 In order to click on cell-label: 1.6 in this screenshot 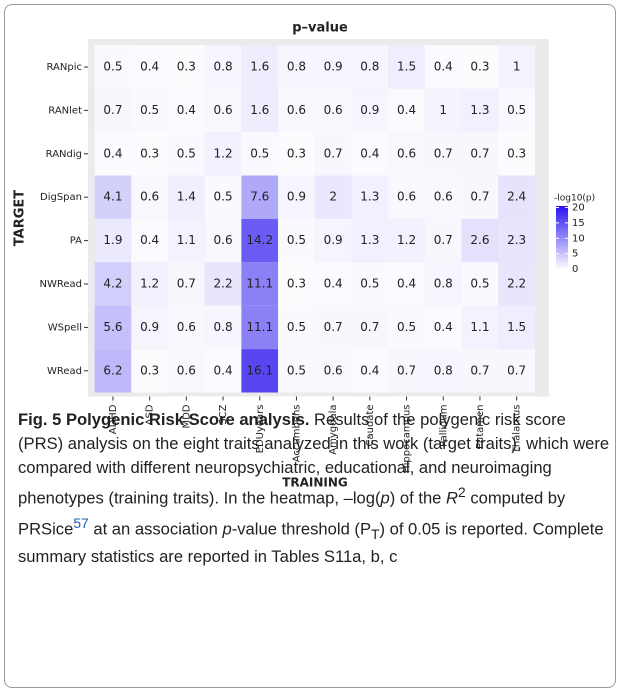, I will do `click(259, 110)`.